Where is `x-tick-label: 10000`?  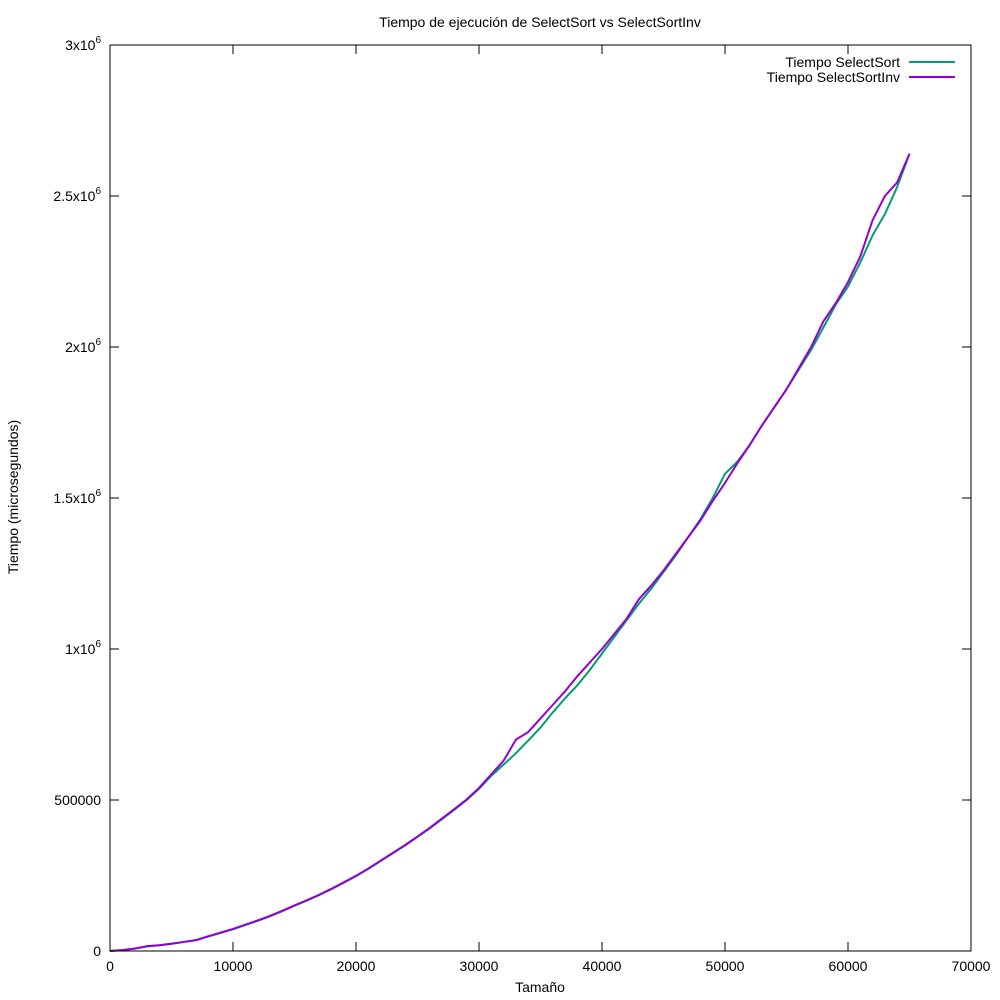 x-tick-label: 10000 is located at coordinates (233, 966).